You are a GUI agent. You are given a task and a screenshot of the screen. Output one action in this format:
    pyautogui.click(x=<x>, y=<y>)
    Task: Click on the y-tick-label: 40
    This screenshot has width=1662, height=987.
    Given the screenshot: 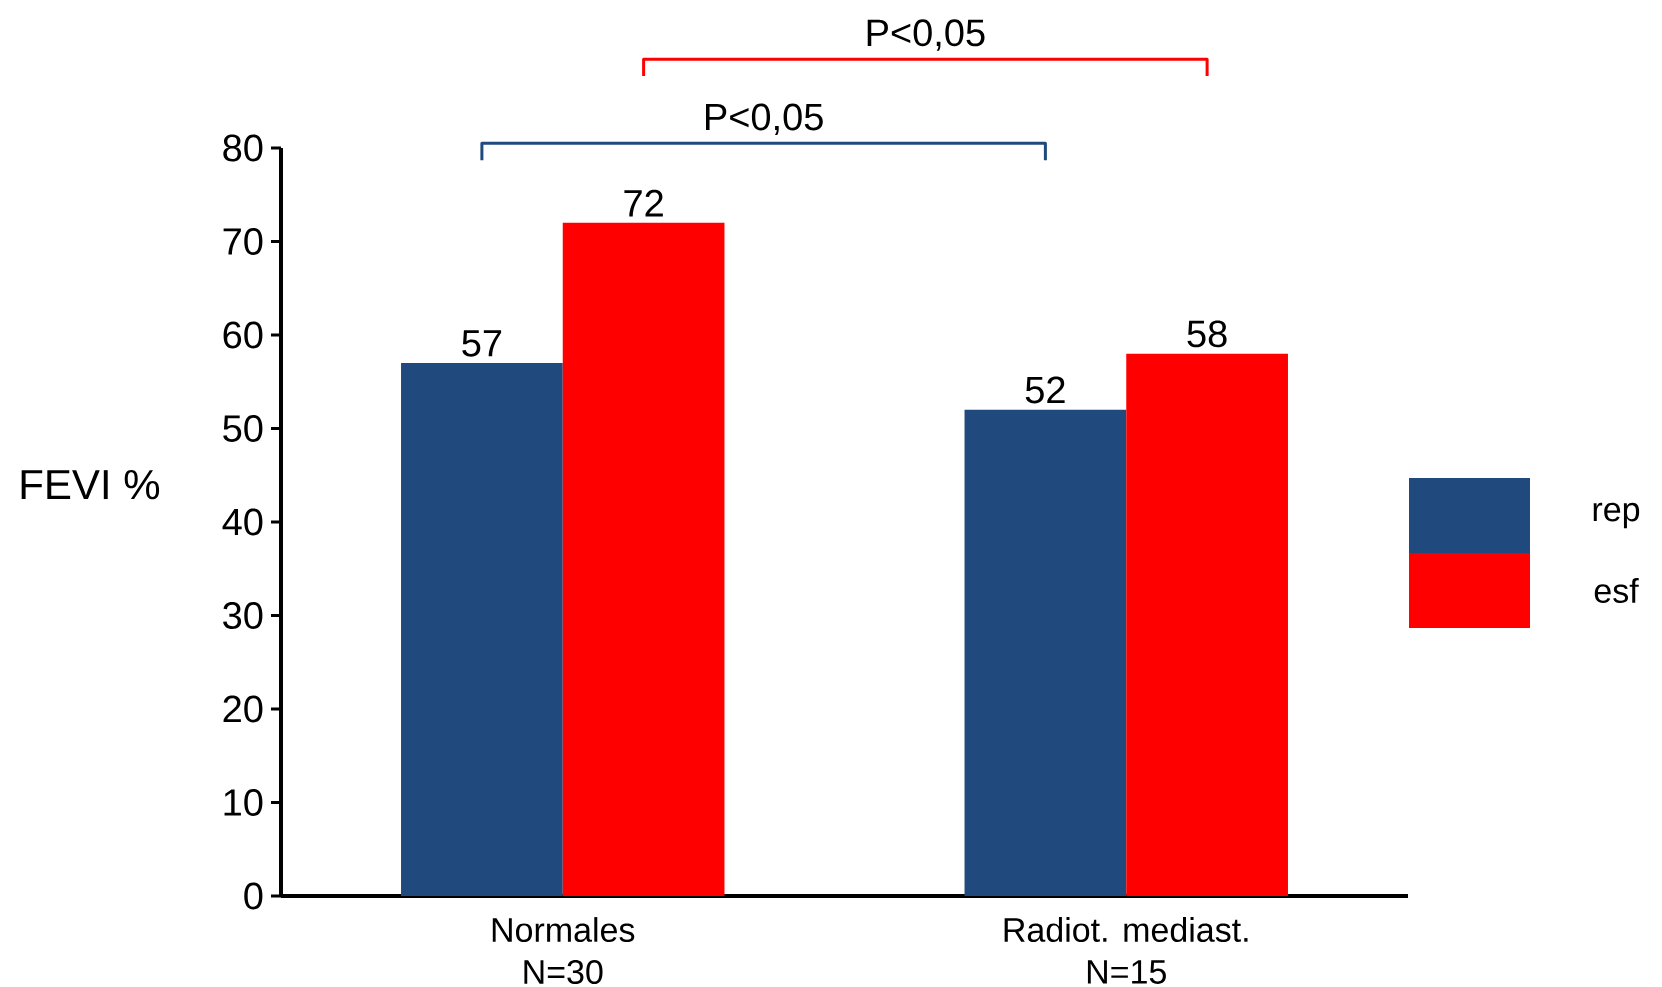 What is the action you would take?
    pyautogui.click(x=242, y=522)
    